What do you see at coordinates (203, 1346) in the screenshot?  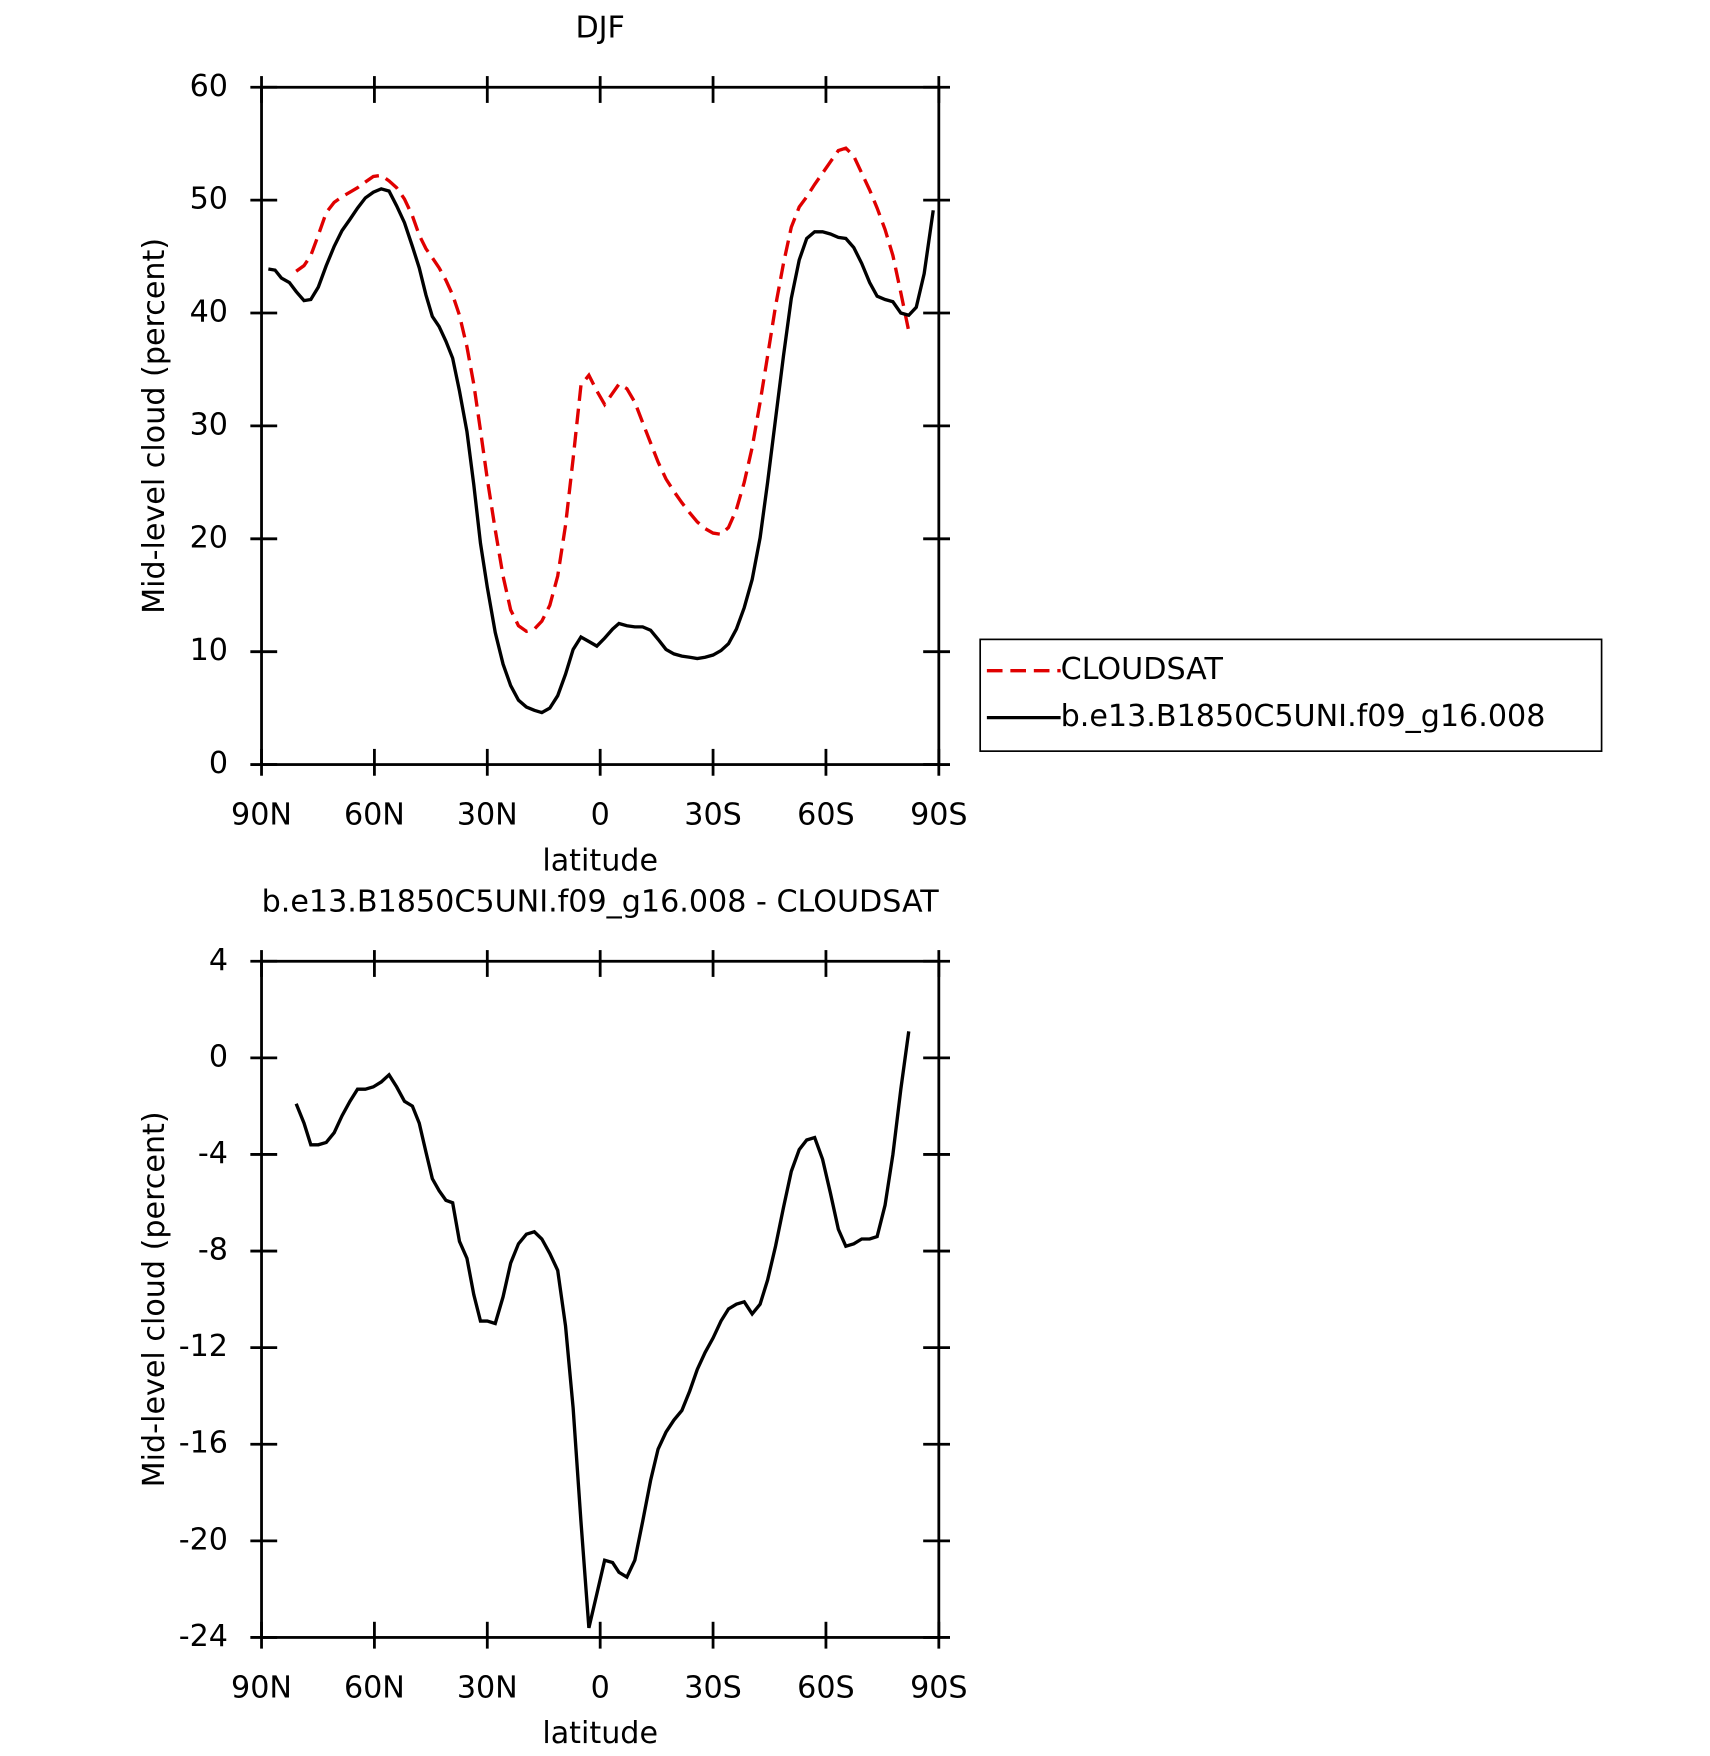 I see `y-tick-label: -12` at bounding box center [203, 1346].